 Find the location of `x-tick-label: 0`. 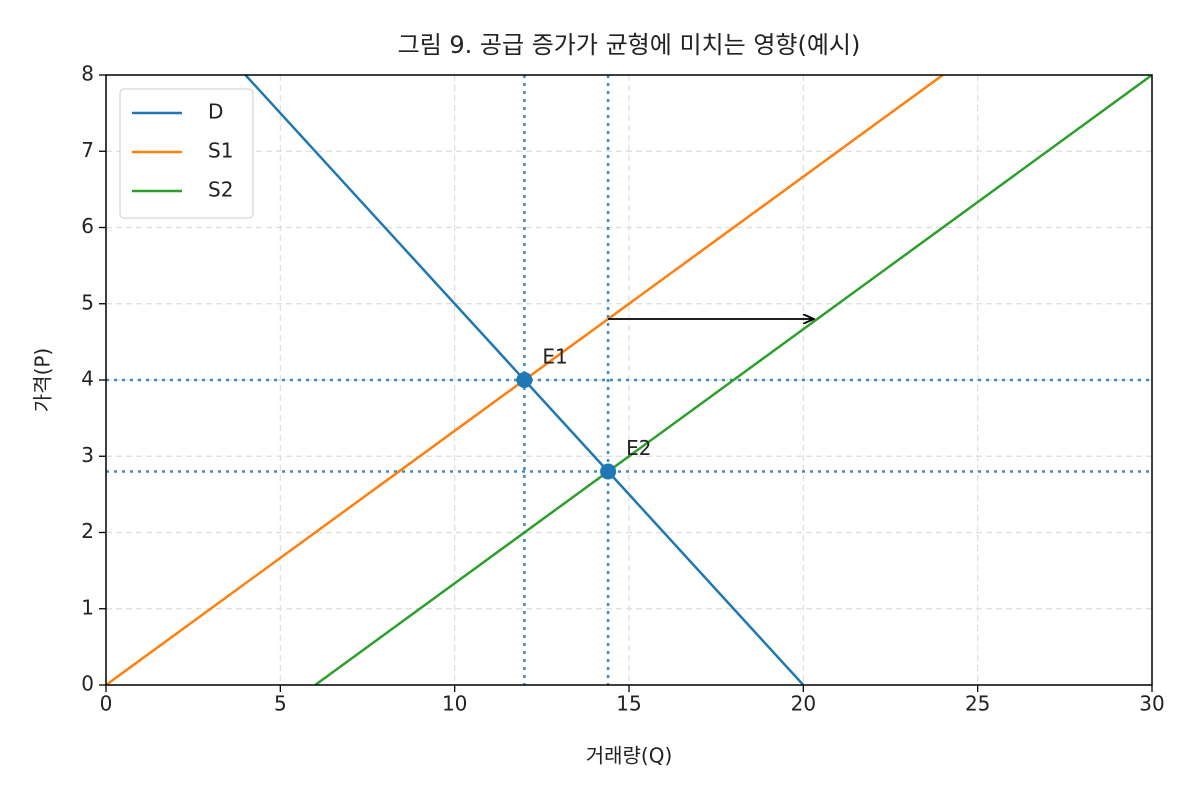

x-tick-label: 0 is located at coordinates (106, 704).